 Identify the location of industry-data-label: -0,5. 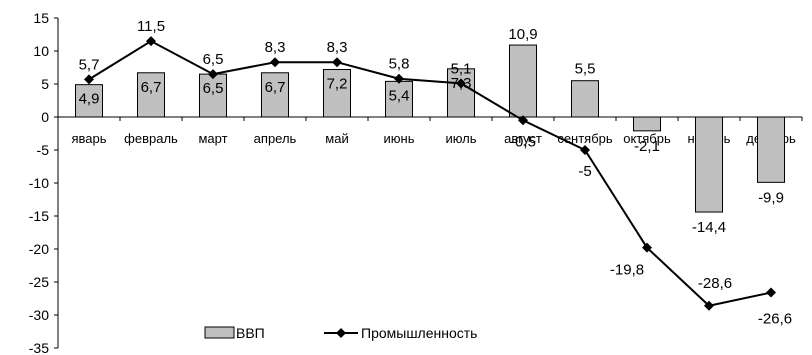
(523, 141).